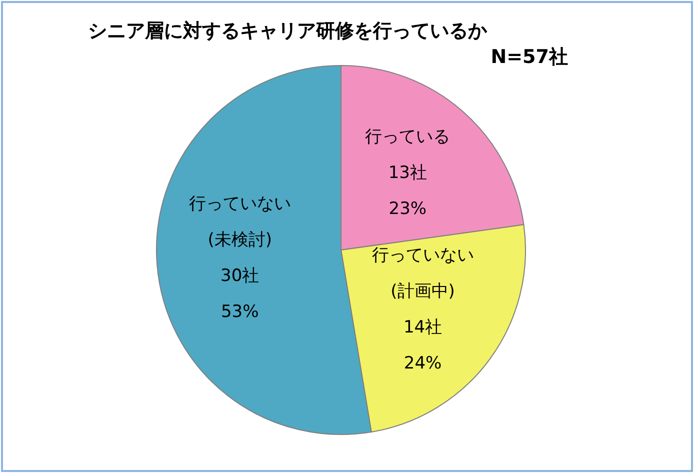  I want to click on chart-subtitle: N=57社, so click(529, 57).